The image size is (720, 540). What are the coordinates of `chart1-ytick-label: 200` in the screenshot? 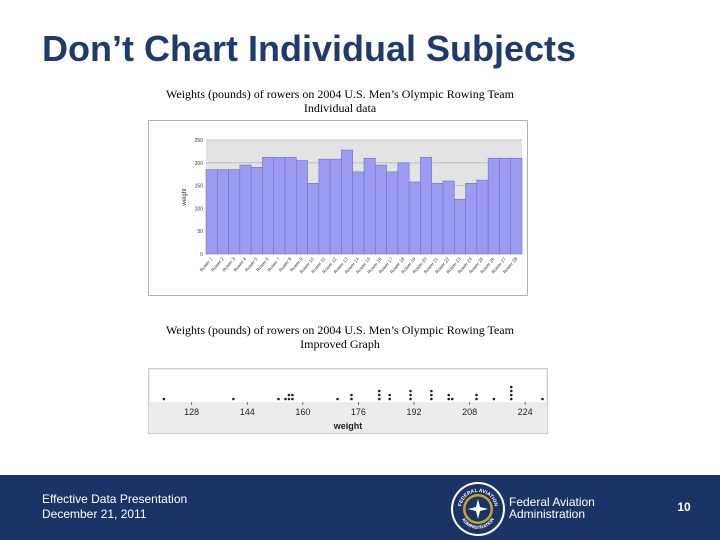 It's located at (199, 164).